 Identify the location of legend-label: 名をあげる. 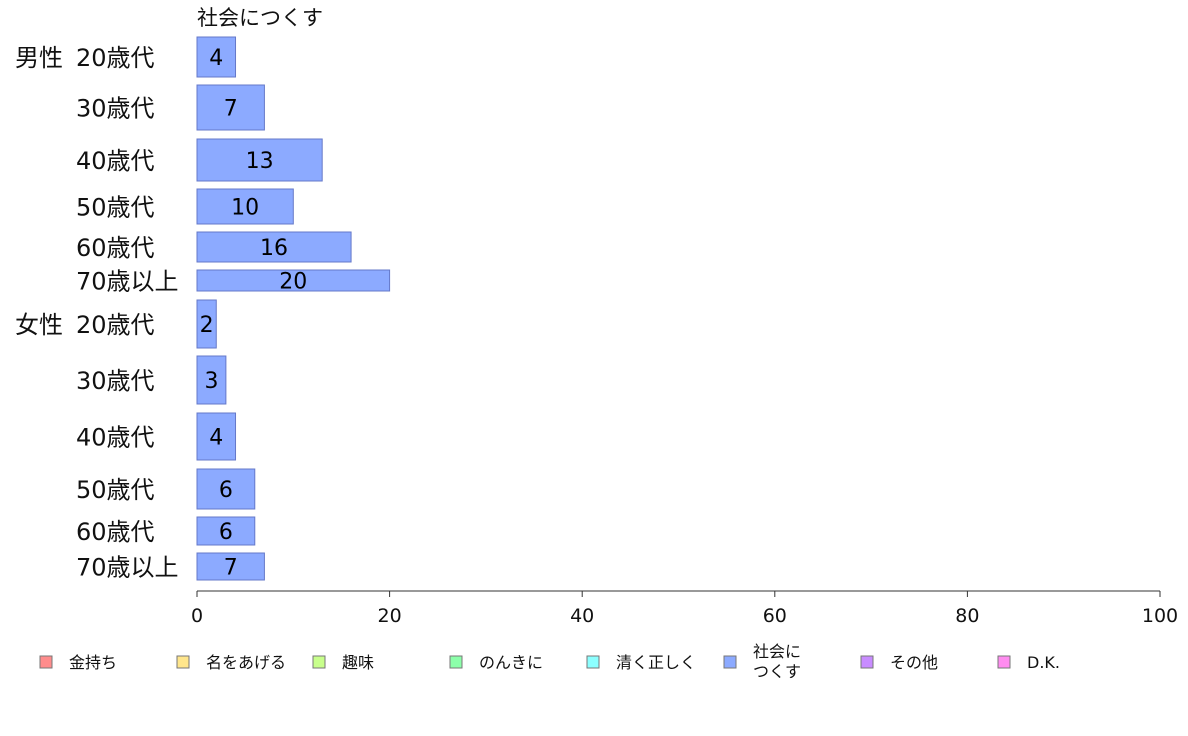
(246, 662).